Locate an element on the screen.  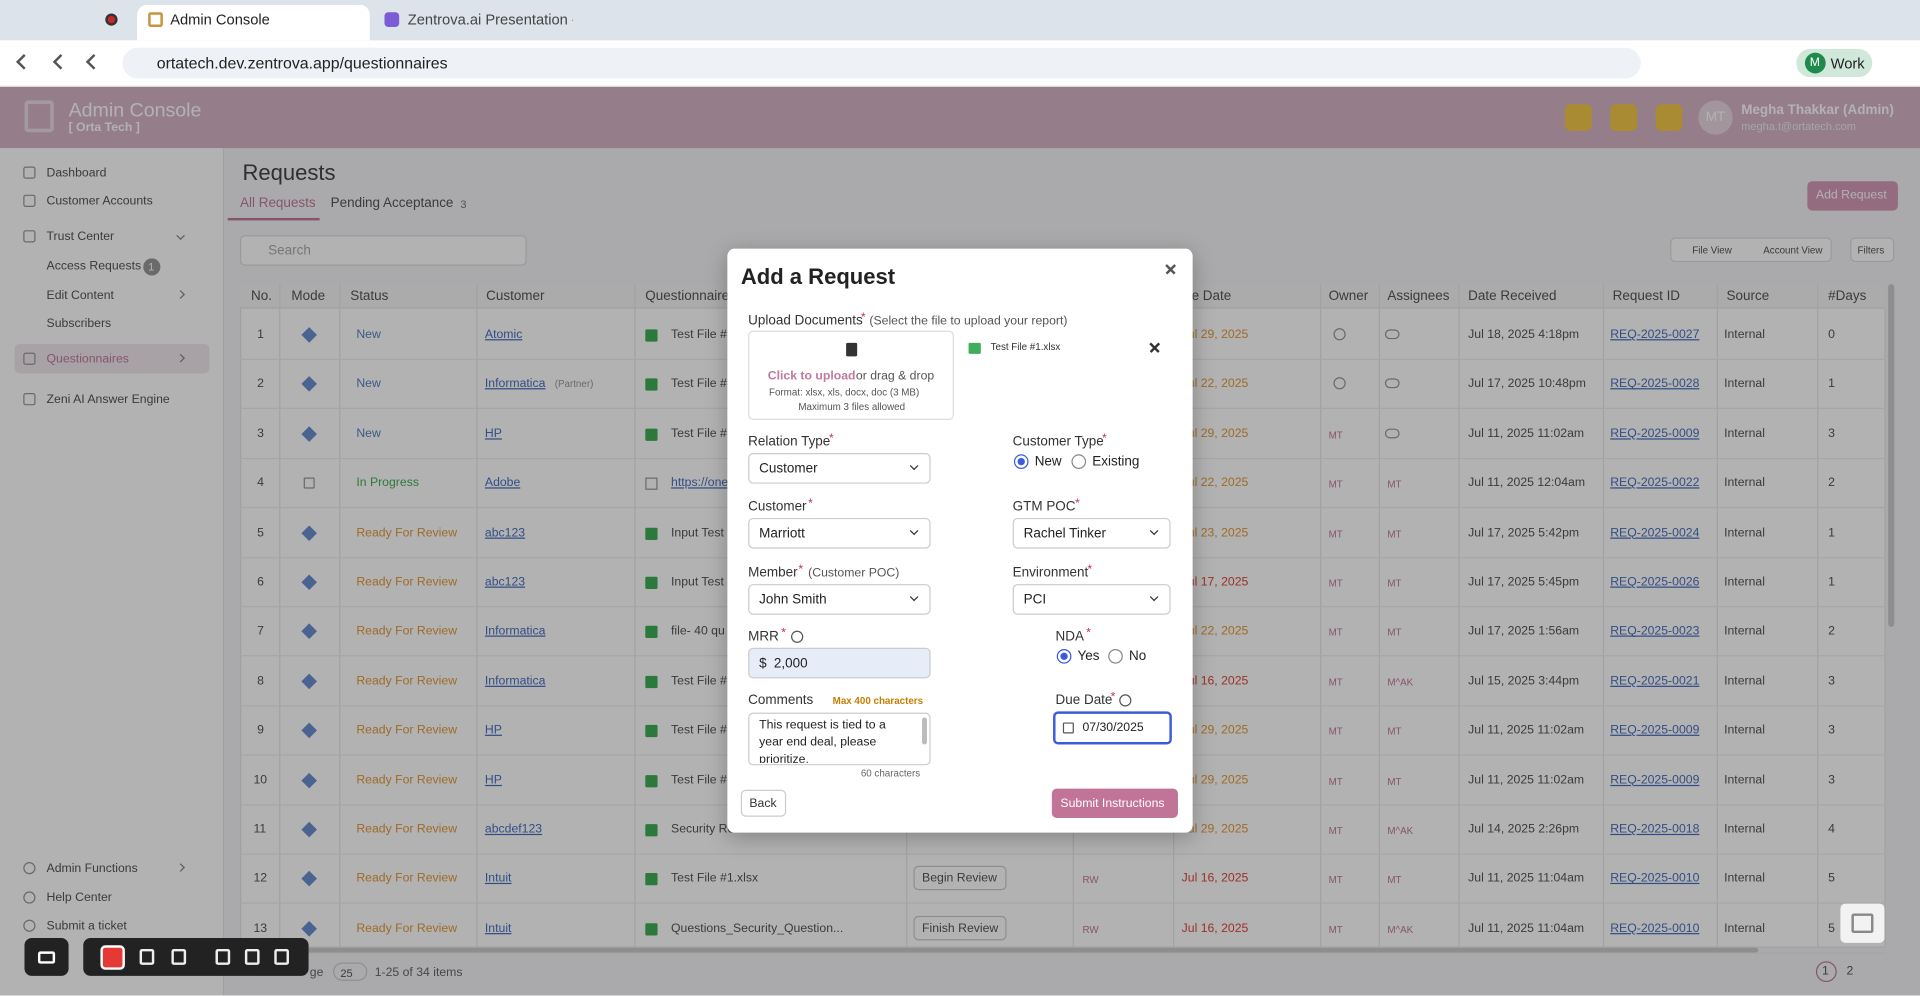
profile-name: Work is located at coordinates (1847, 64).